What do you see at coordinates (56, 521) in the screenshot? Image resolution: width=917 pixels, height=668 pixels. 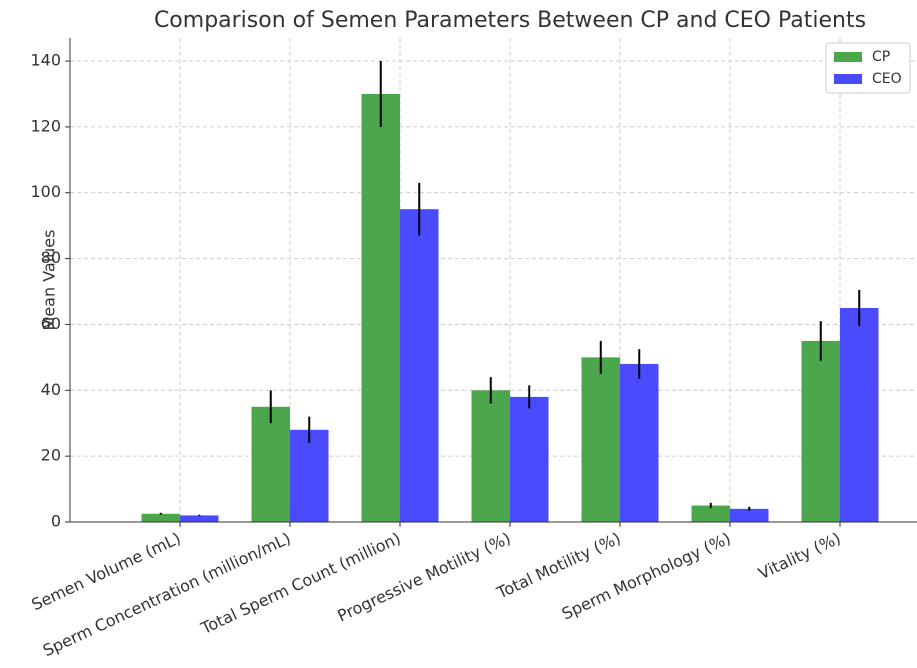 I see `y-tick-label: 0` at bounding box center [56, 521].